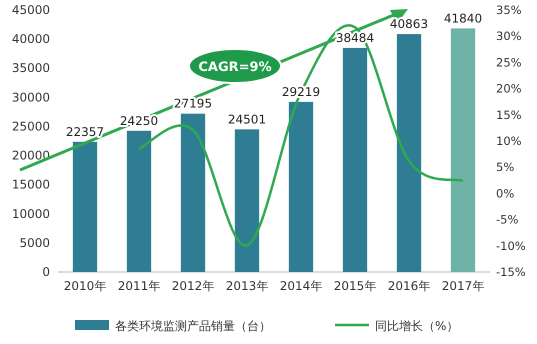 The width and height of the screenshot is (537, 344). What do you see at coordinates (509, 89) in the screenshot?
I see `y2-tick-label: 20%` at bounding box center [509, 89].